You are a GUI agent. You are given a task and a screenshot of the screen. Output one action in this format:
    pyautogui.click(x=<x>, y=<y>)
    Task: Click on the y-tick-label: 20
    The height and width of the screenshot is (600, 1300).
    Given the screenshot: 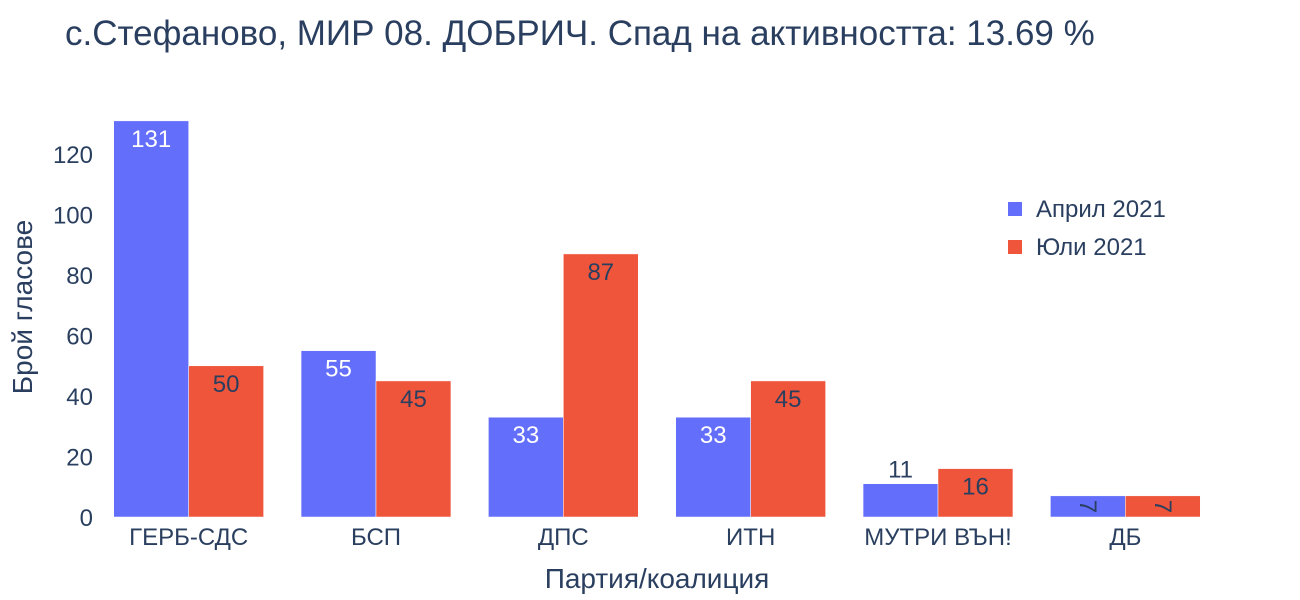 What is the action you would take?
    pyautogui.click(x=79, y=458)
    